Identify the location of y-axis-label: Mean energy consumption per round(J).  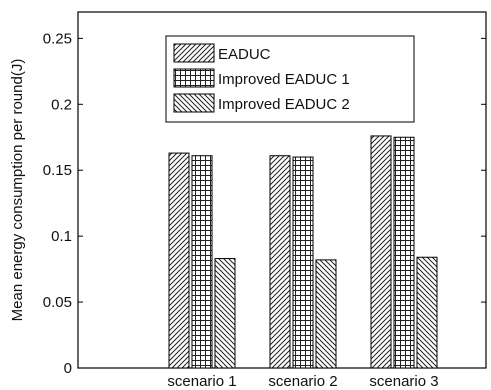
(17, 190).